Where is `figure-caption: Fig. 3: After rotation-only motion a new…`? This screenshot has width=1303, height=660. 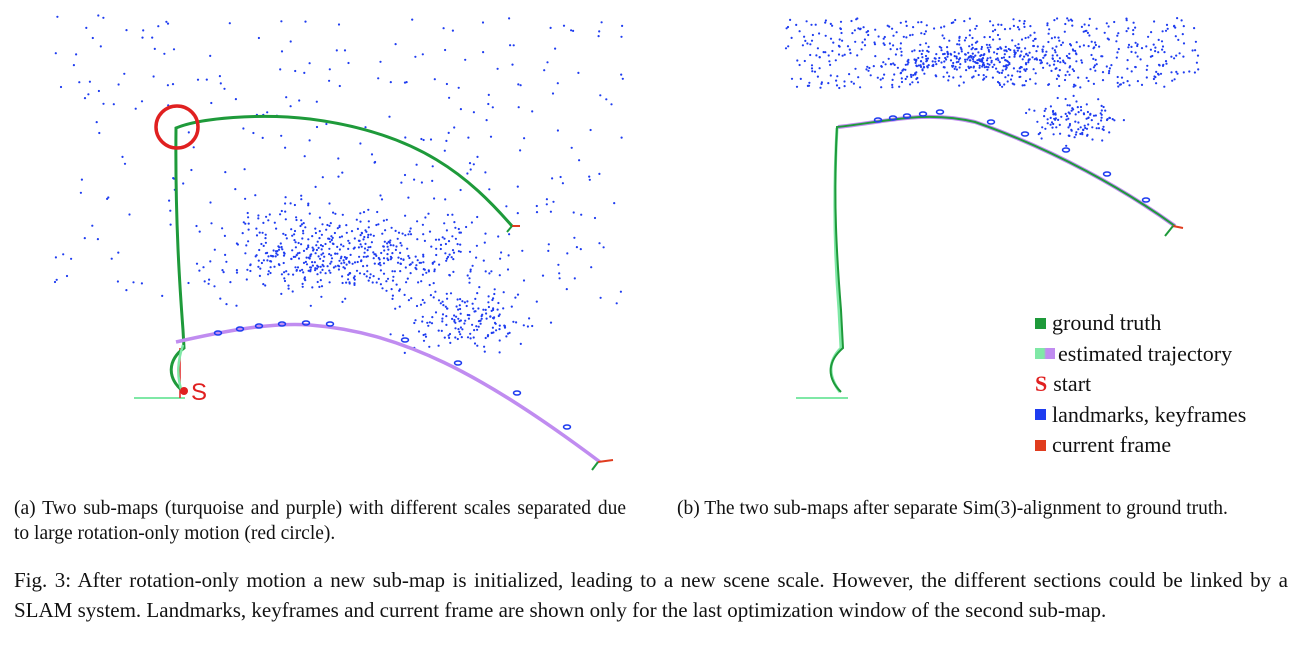 figure-caption: Fig. 3: After rotation-only motion a new… is located at coordinates (651, 595).